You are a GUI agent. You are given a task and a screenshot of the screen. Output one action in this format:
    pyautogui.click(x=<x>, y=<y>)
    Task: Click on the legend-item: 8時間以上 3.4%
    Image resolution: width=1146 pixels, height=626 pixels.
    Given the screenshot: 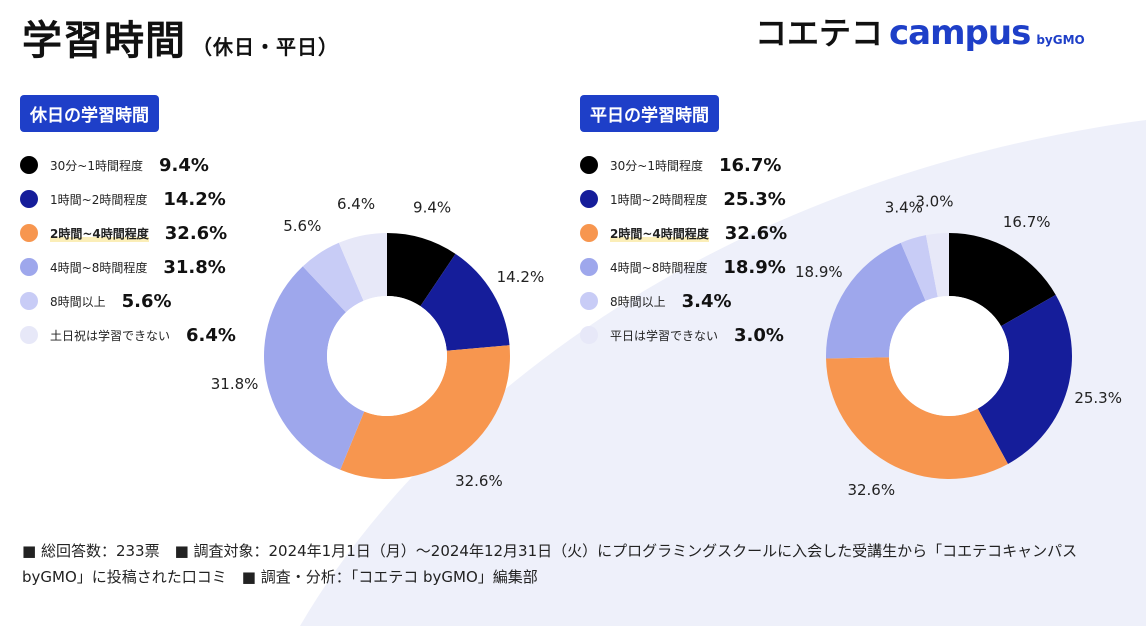 What is the action you would take?
    pyautogui.click(x=683, y=301)
    